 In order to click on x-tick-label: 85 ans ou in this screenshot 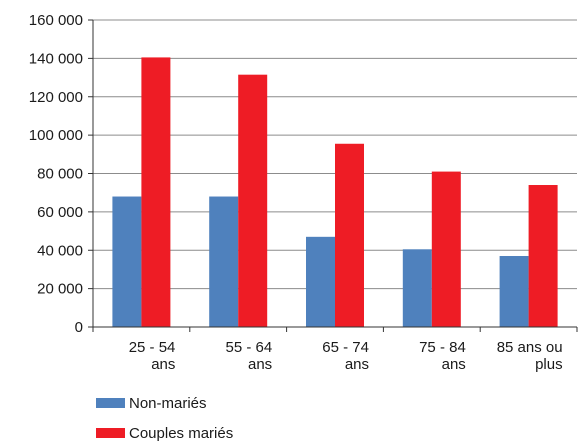, I will do `click(530, 347)`.